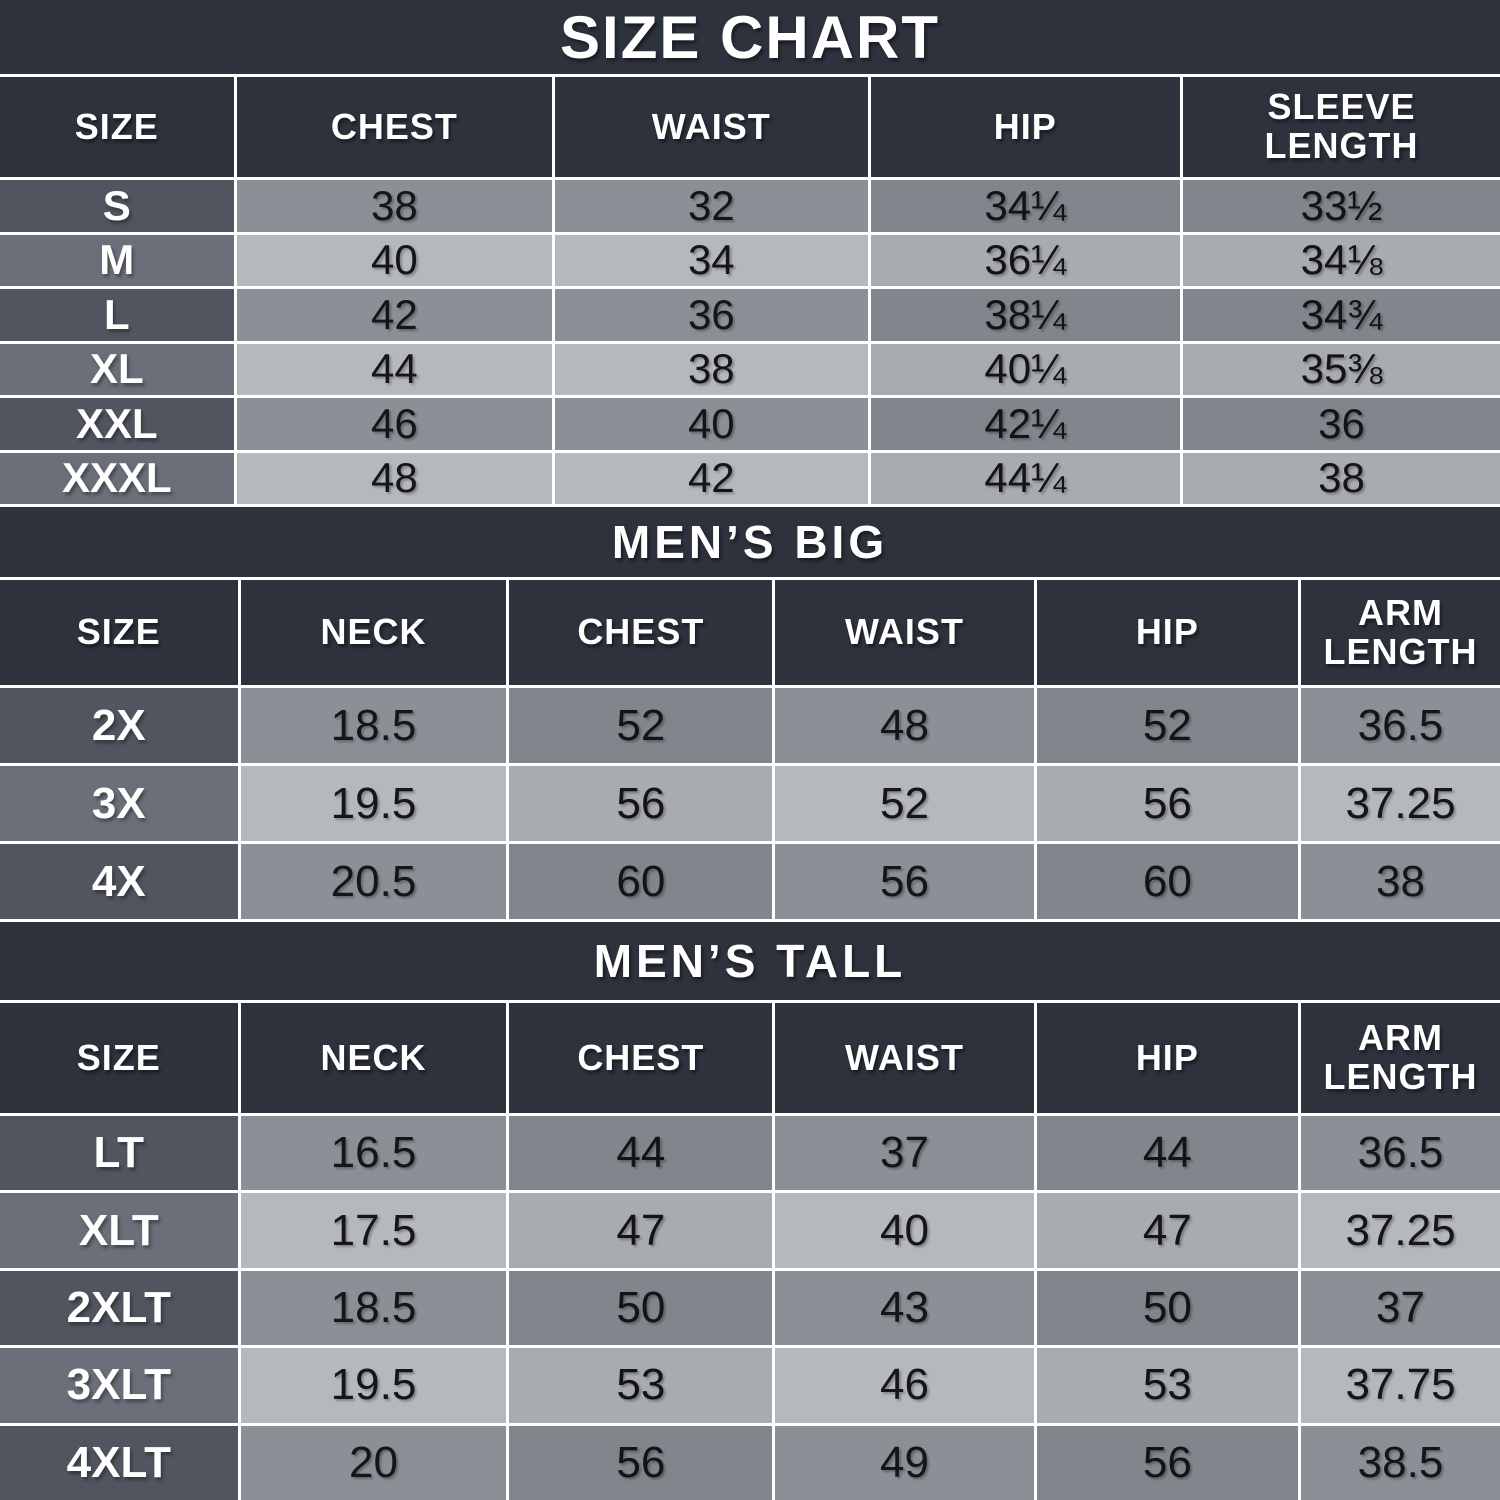  I want to click on data-cell-text: 38¼, so click(1025, 314).